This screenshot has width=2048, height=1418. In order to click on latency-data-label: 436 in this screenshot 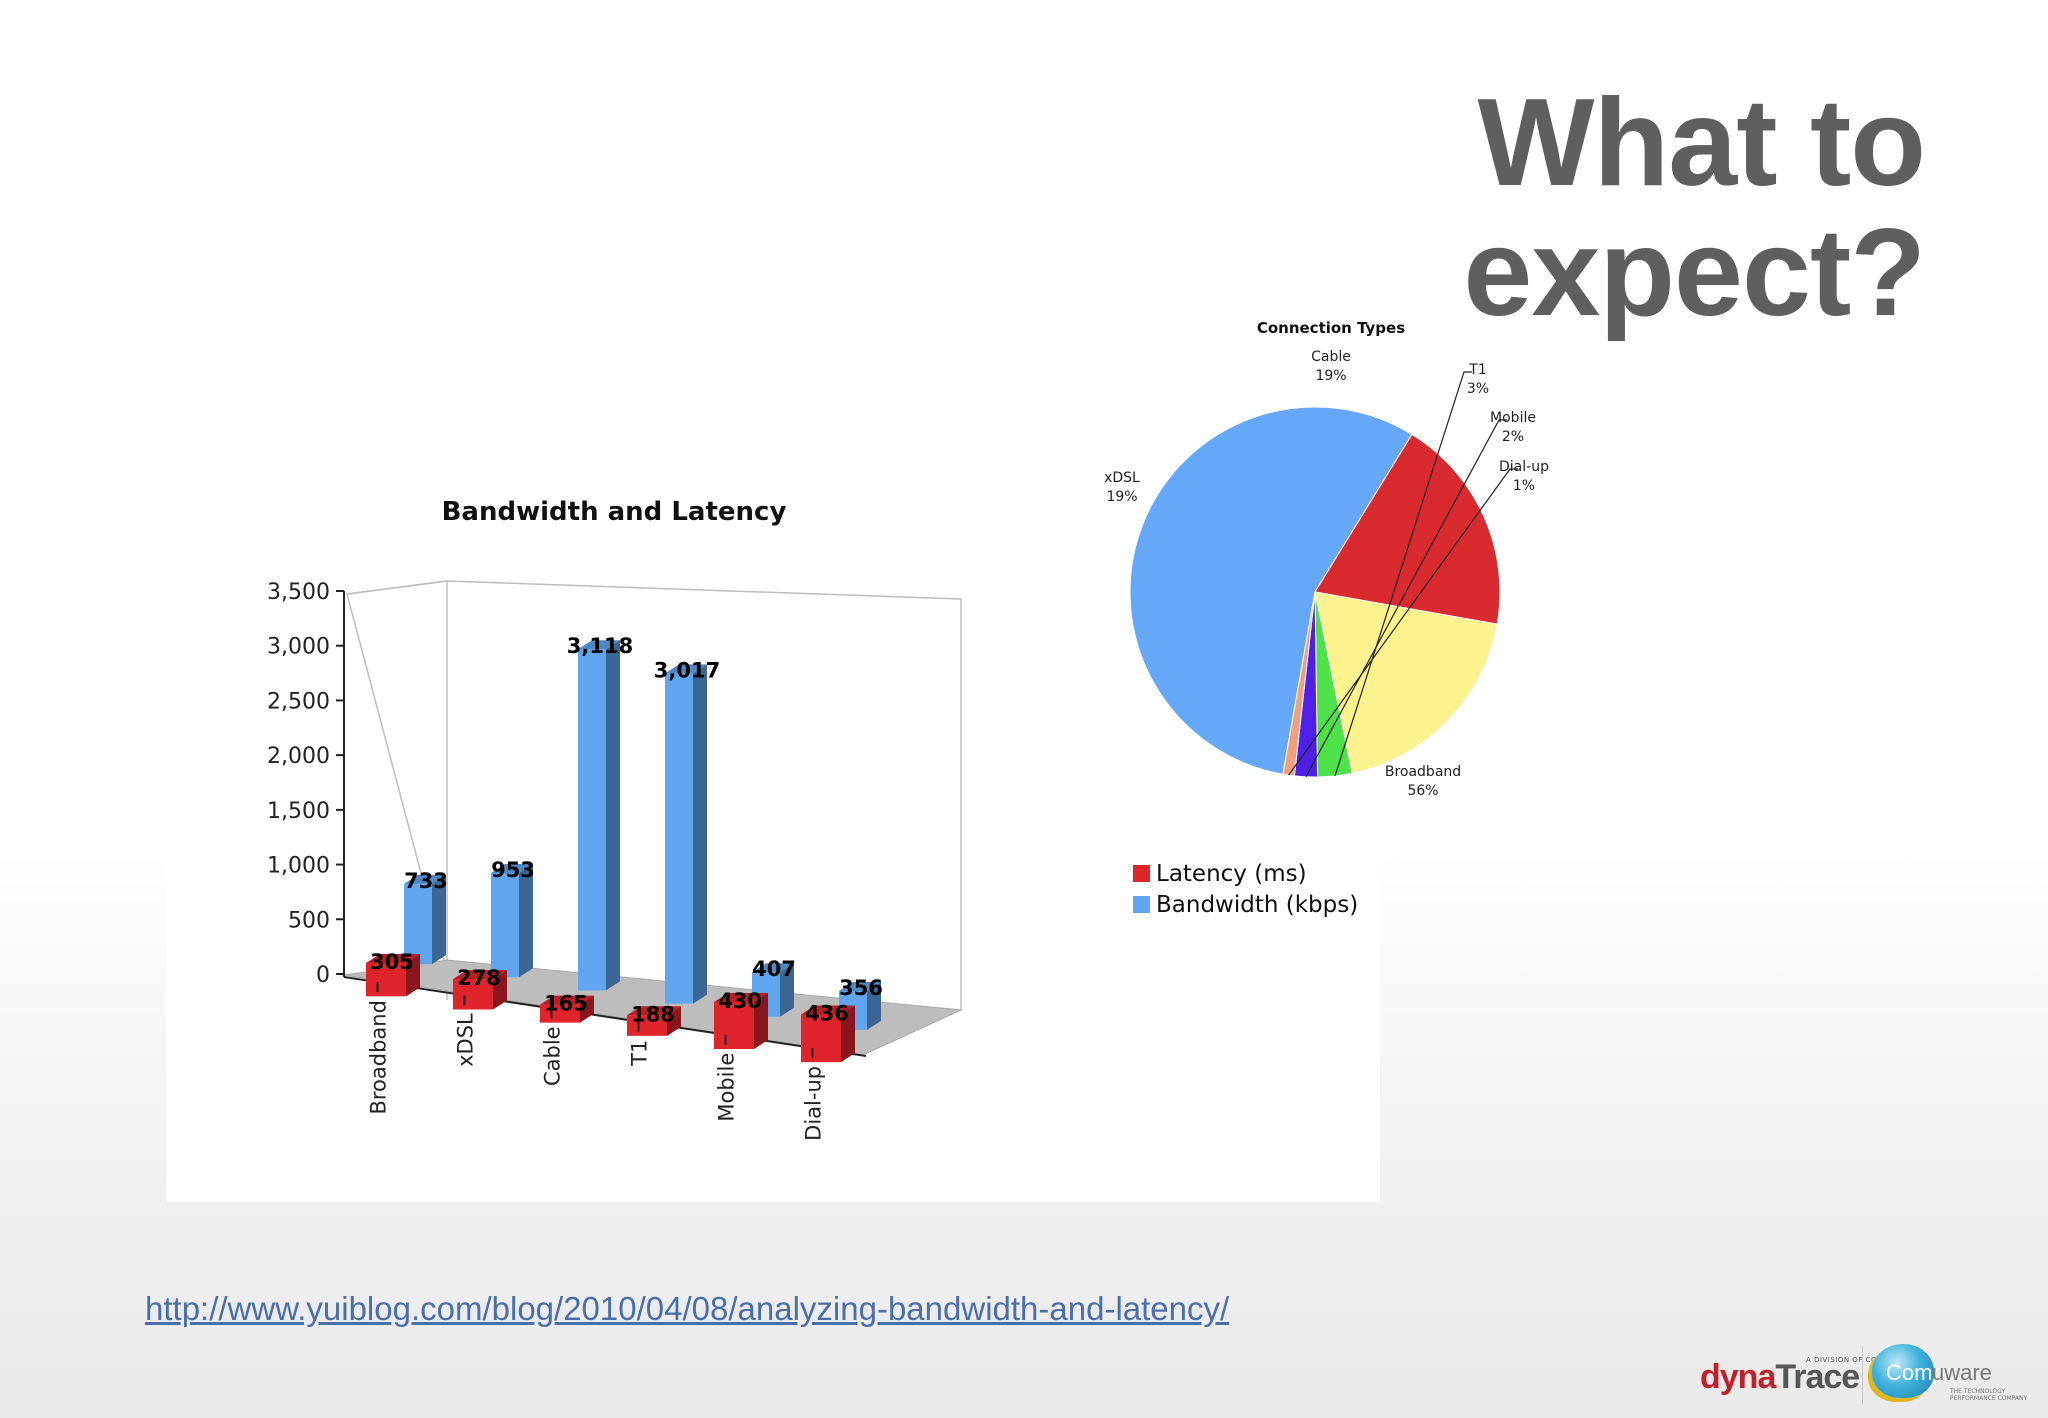, I will do `click(827, 1013)`.